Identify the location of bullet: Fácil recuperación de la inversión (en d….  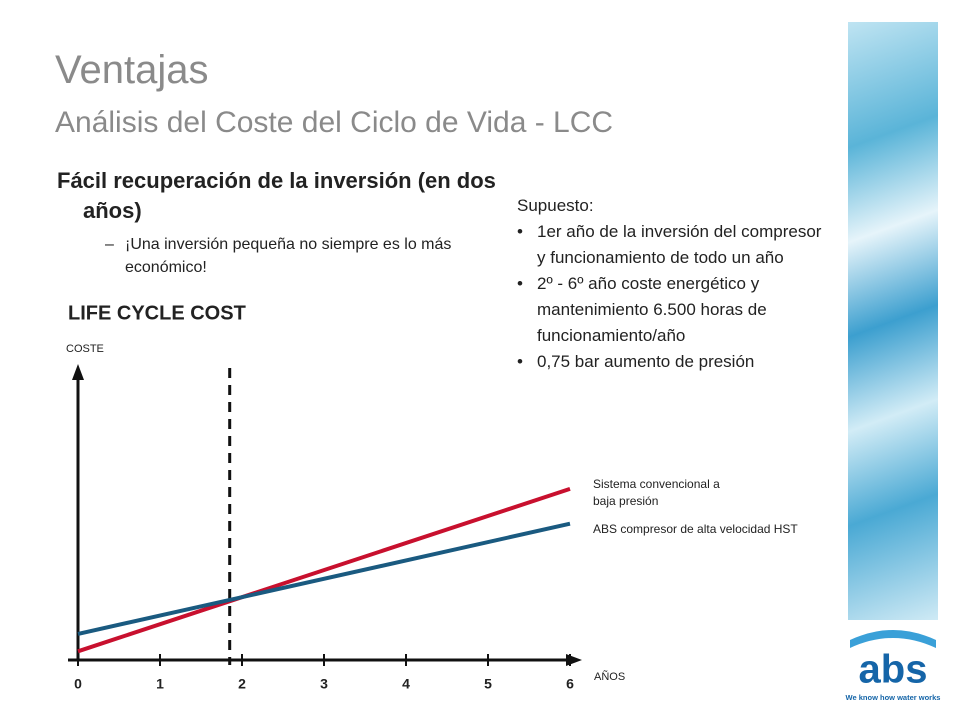
(276, 195).